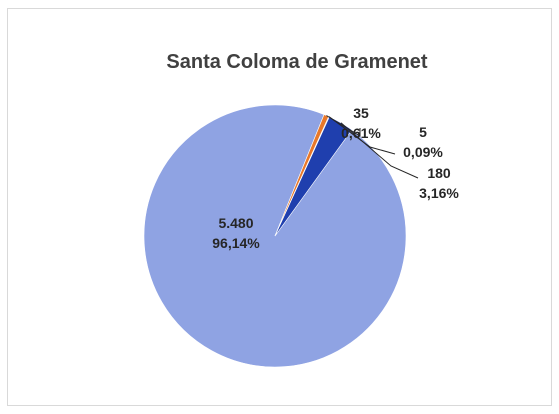 The width and height of the screenshot is (559, 414). Describe the element at coordinates (236, 243) in the screenshot. I see `data-label-percent-0: 96,14%` at that location.